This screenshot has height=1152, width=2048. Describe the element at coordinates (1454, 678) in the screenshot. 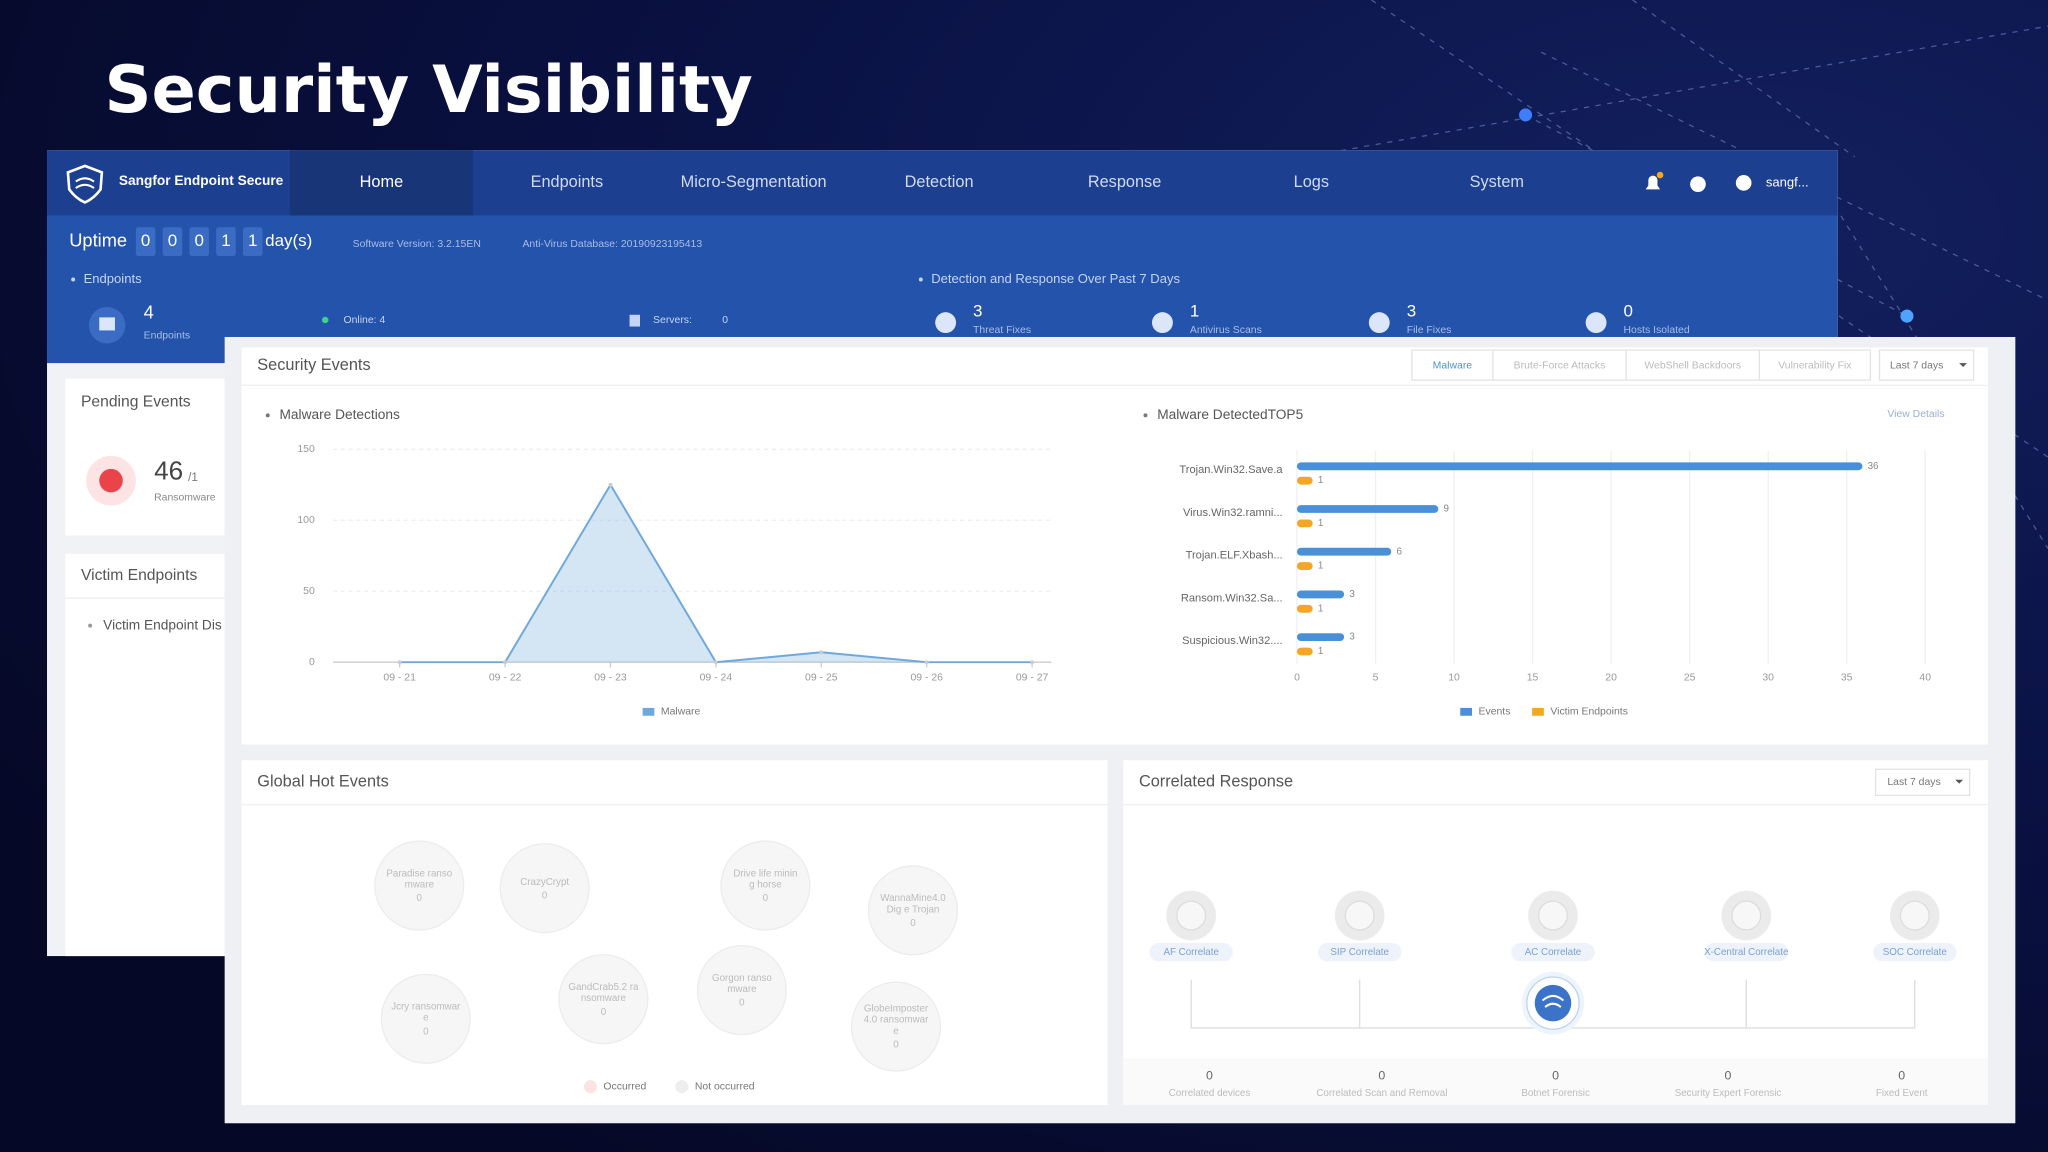

I see `x-tick-label: 10` at that location.